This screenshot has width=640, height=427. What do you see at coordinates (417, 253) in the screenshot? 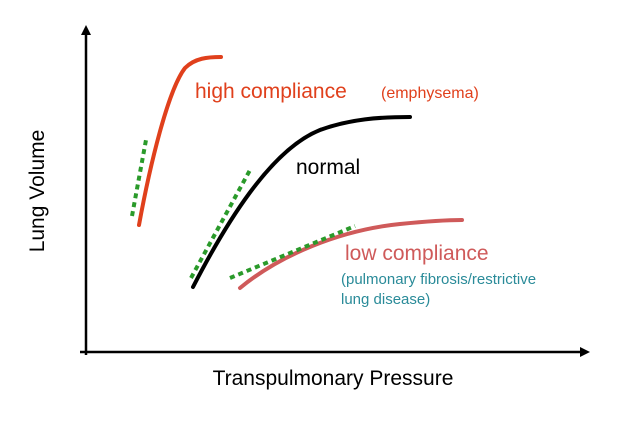
I see `low-compliance-label: low compliance` at bounding box center [417, 253].